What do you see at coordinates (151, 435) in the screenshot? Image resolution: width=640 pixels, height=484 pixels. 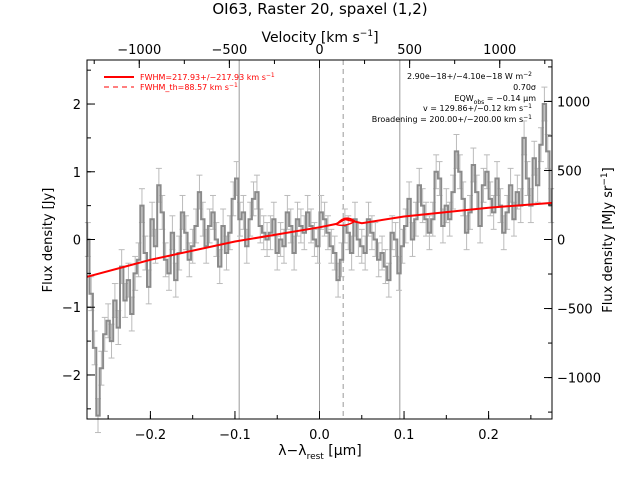 I see `x-tick-label: −0.2` at bounding box center [151, 435].